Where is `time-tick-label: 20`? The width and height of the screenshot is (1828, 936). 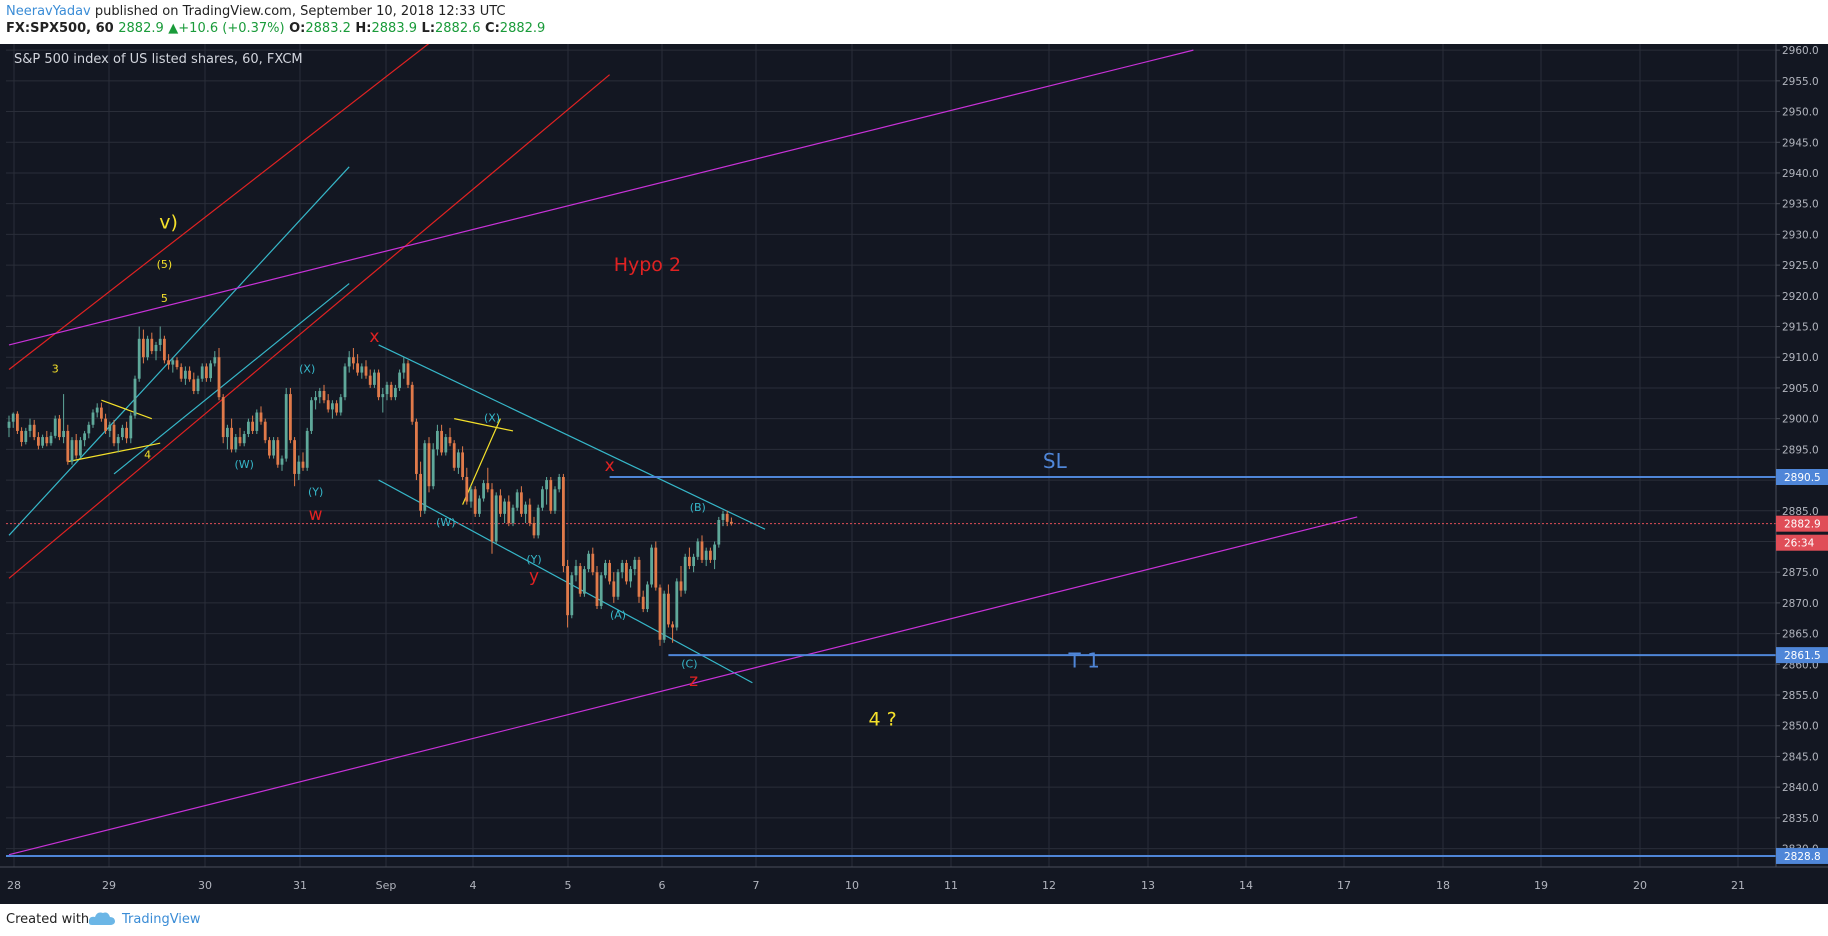
time-tick-label: 20 is located at coordinates (1640, 885).